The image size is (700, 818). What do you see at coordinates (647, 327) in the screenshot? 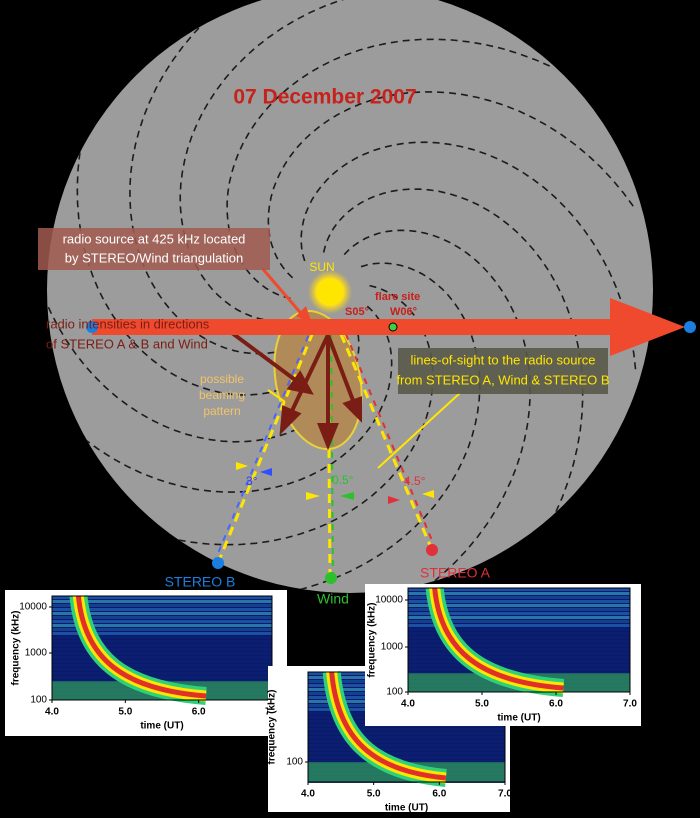
I see `direction-arrow-head` at bounding box center [647, 327].